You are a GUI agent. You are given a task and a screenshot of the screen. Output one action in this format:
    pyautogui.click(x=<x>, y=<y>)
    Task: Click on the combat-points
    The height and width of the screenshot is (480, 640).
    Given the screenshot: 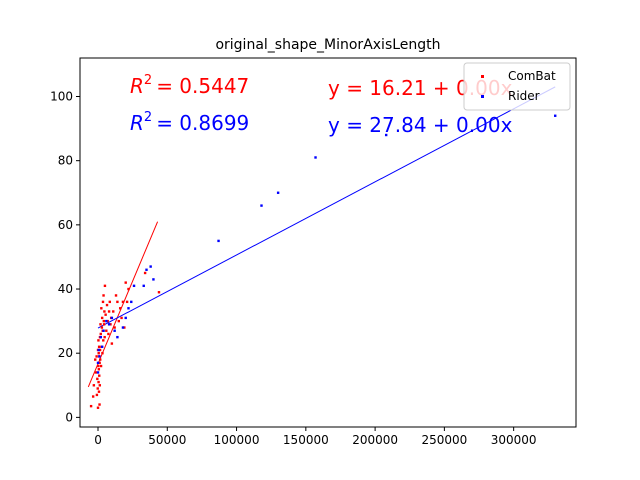 What is the action you would take?
    pyautogui.click(x=125, y=340)
    